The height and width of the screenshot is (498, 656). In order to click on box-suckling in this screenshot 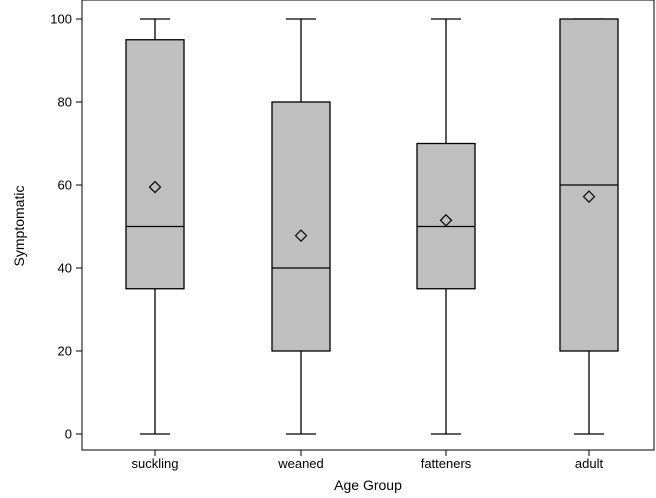, I will do `click(155, 226)`.